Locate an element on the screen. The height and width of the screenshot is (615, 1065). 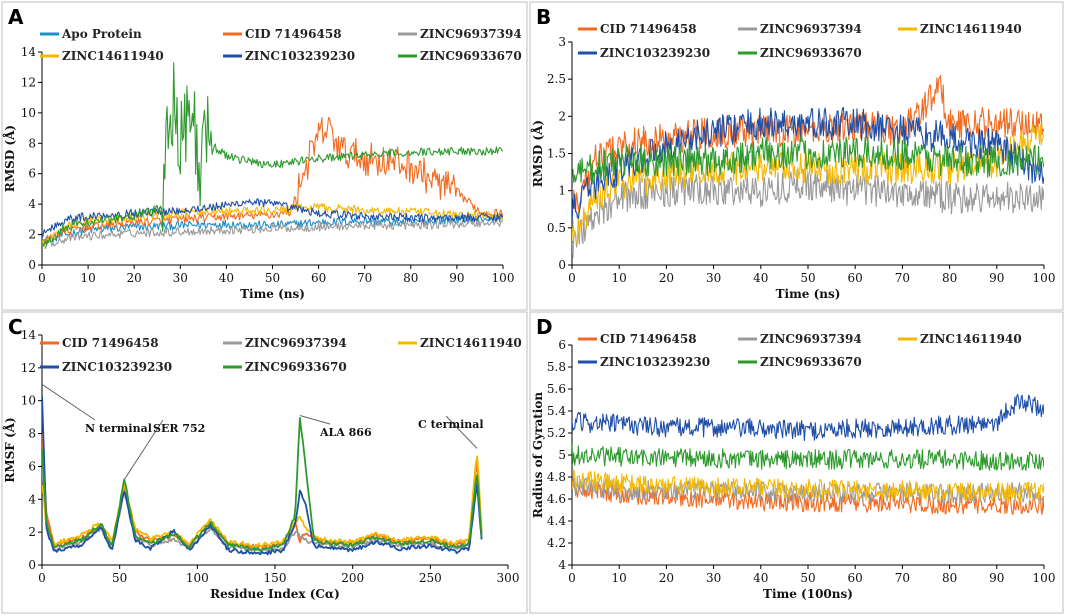
y-tick-label: 5.6 is located at coordinates (556, 389).